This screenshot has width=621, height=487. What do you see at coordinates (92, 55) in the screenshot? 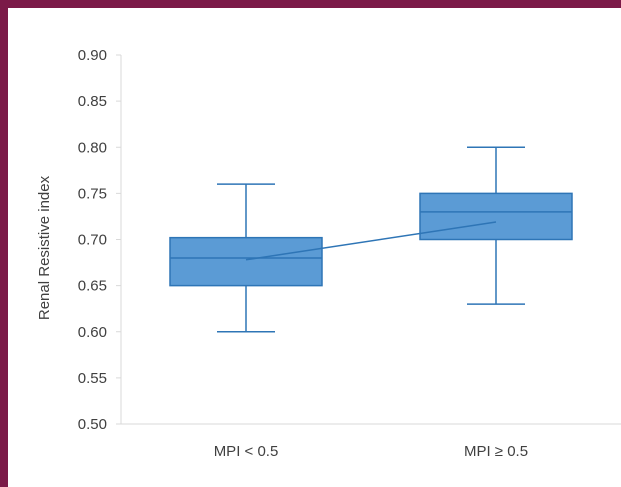
I see `y-tick-label: 0.90` at bounding box center [92, 55].